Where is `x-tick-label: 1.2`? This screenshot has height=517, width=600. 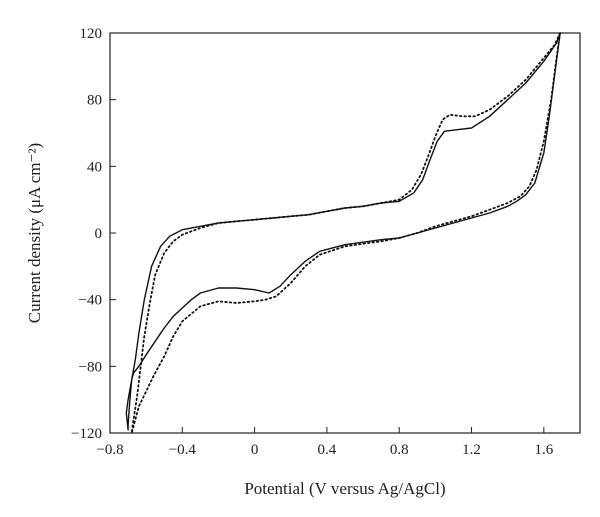
x-tick-label: 1.2 is located at coordinates (471, 450).